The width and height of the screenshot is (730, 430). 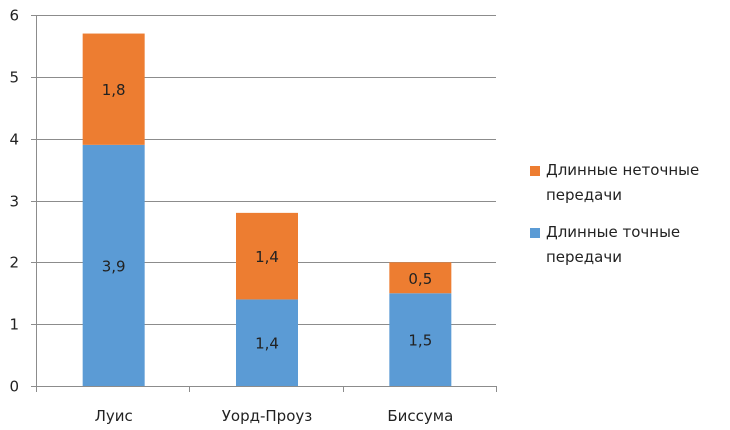 What do you see at coordinates (420, 416) in the screenshot?
I see `x-category-label-2: Биссума` at bounding box center [420, 416].